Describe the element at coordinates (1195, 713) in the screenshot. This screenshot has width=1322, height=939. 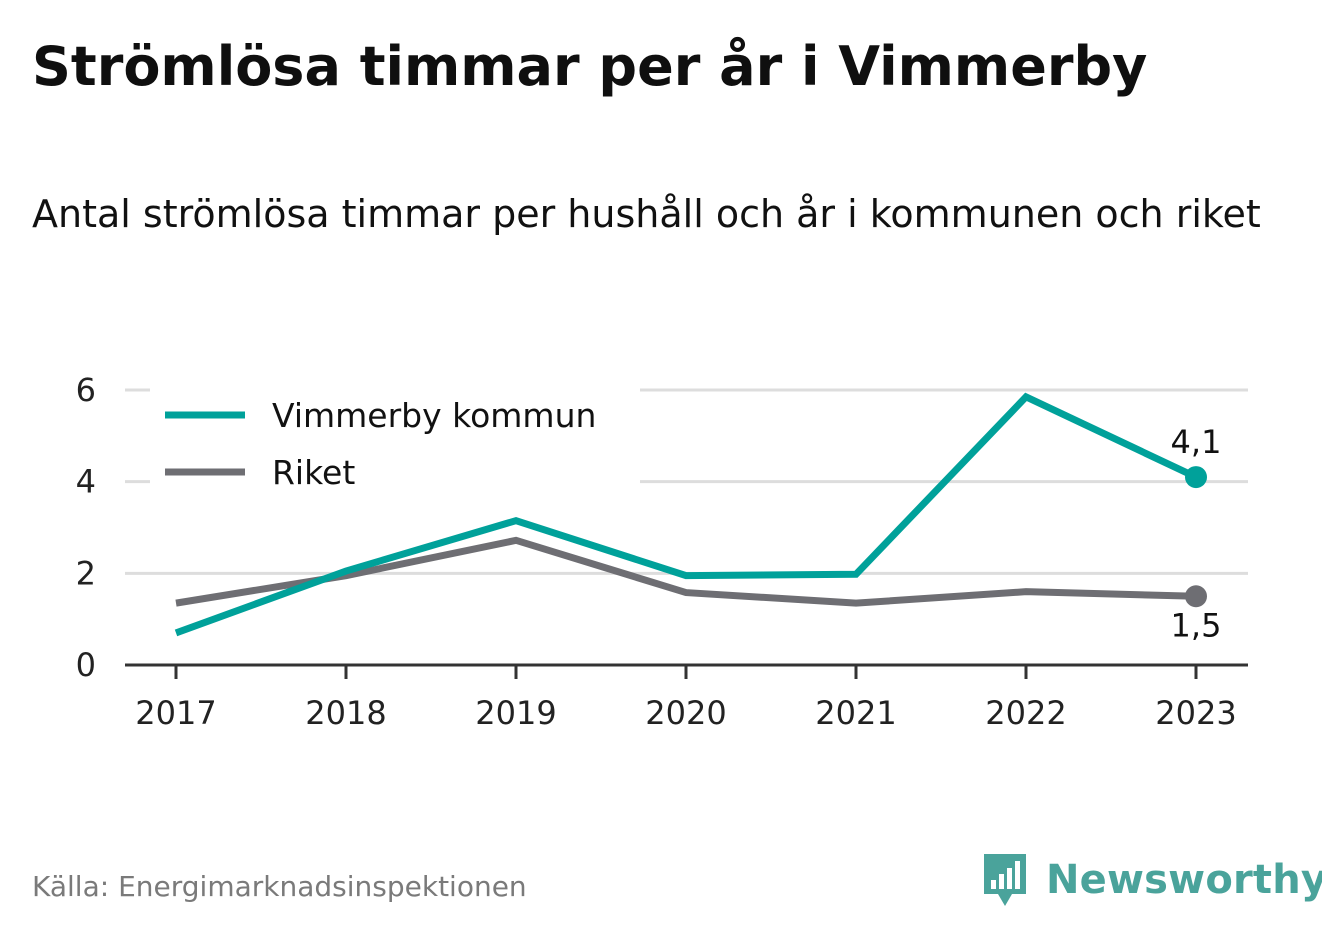
I see `x-tick-label: 2023` at that location.